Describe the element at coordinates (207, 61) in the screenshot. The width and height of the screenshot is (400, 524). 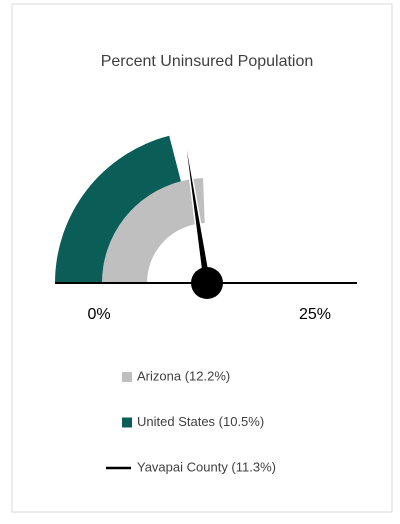
I see `chart-title: Percent Uninsured Population` at that location.